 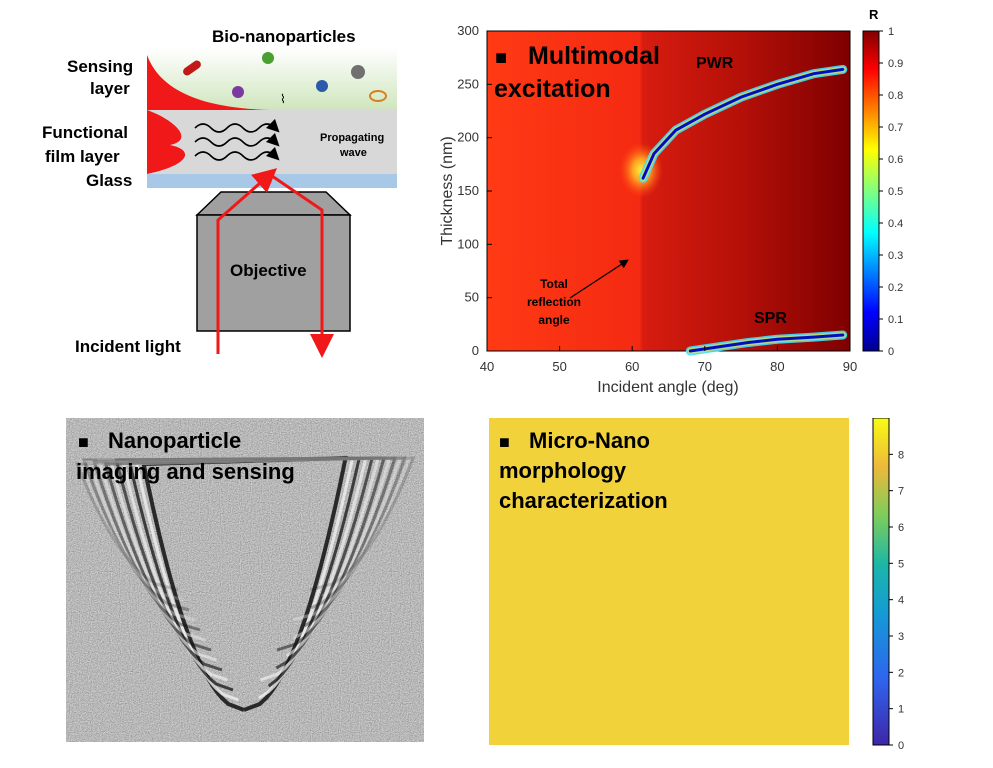 What do you see at coordinates (901, 528) in the screenshot?
I see `morph-colorbar-tick-label: 6` at bounding box center [901, 528].